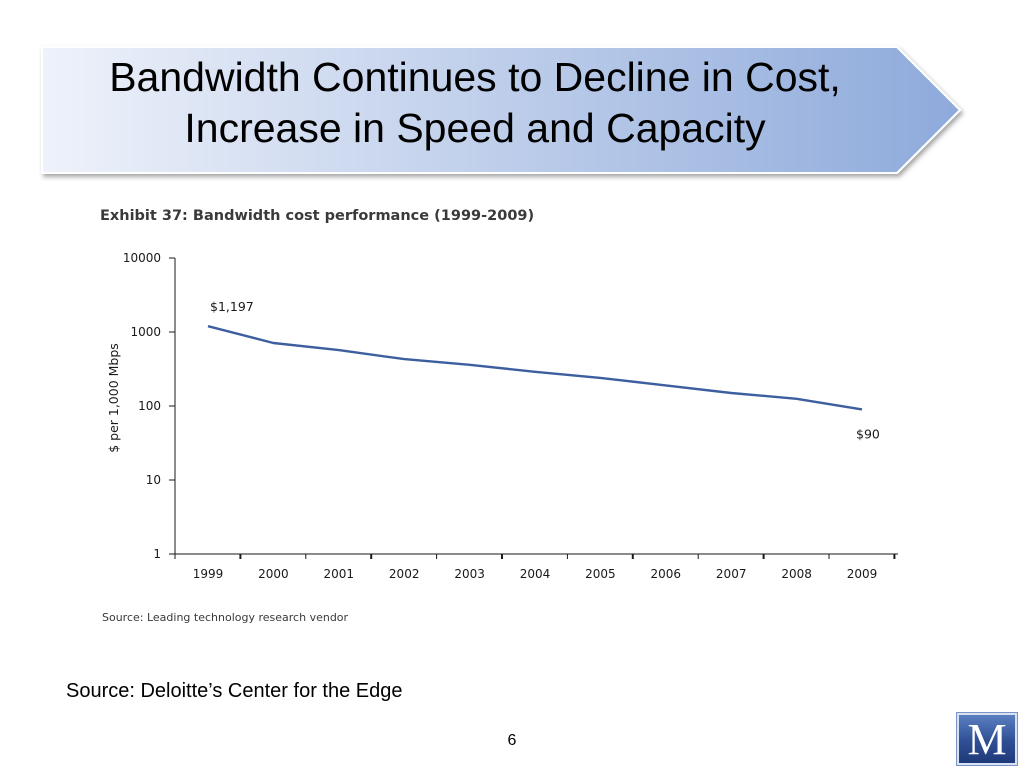 The height and width of the screenshot is (768, 1024). I want to click on y-tick-label: 10, so click(153, 480).